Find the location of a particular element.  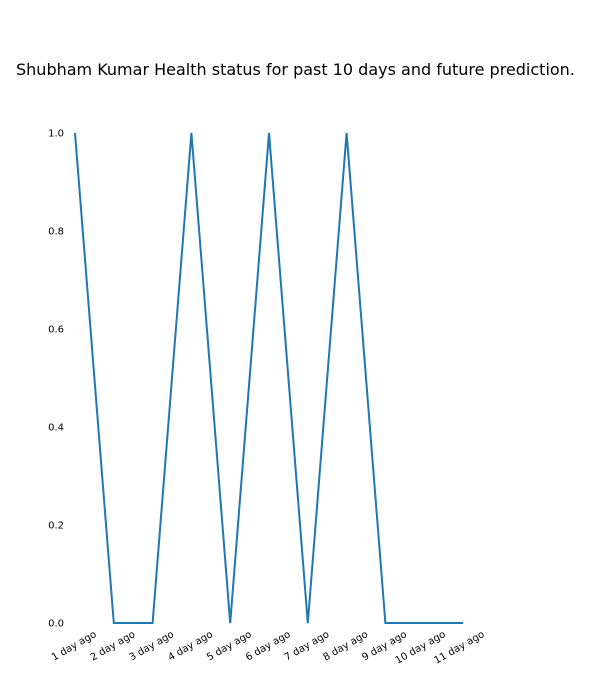

y-axis-ticks: 0.0 0.2 0.4 0.6 0.8 1.0 is located at coordinates (56, 379).